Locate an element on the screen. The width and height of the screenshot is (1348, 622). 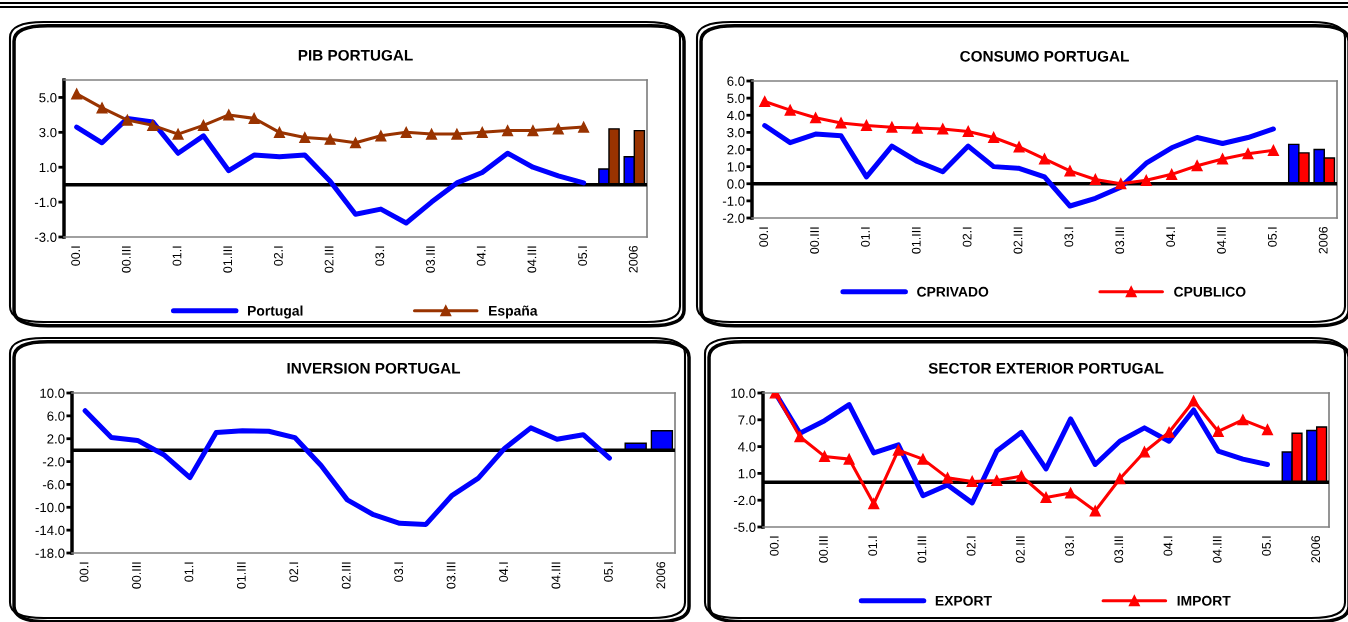
chart-title: INVERSION PORTUGAL is located at coordinates (374, 368).